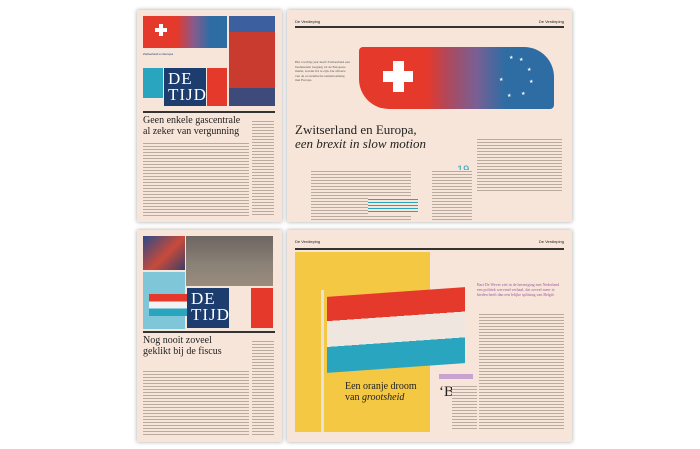  What do you see at coordinates (446, 392) in the screenshot?
I see `dropcap: ‘B` at bounding box center [446, 392].